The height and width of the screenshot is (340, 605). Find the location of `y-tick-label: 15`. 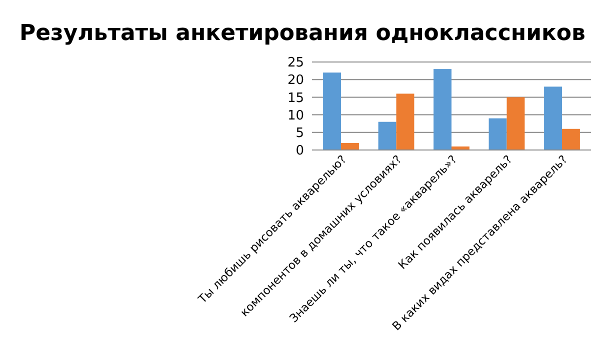

y-tick-label: 15 is located at coordinates (295, 98).